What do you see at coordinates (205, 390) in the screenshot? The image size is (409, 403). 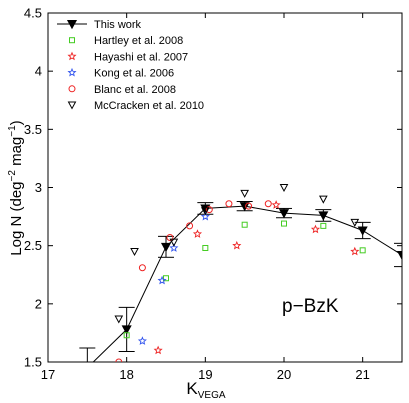 I see `x-axis-label: KVEGA` at bounding box center [205, 390].